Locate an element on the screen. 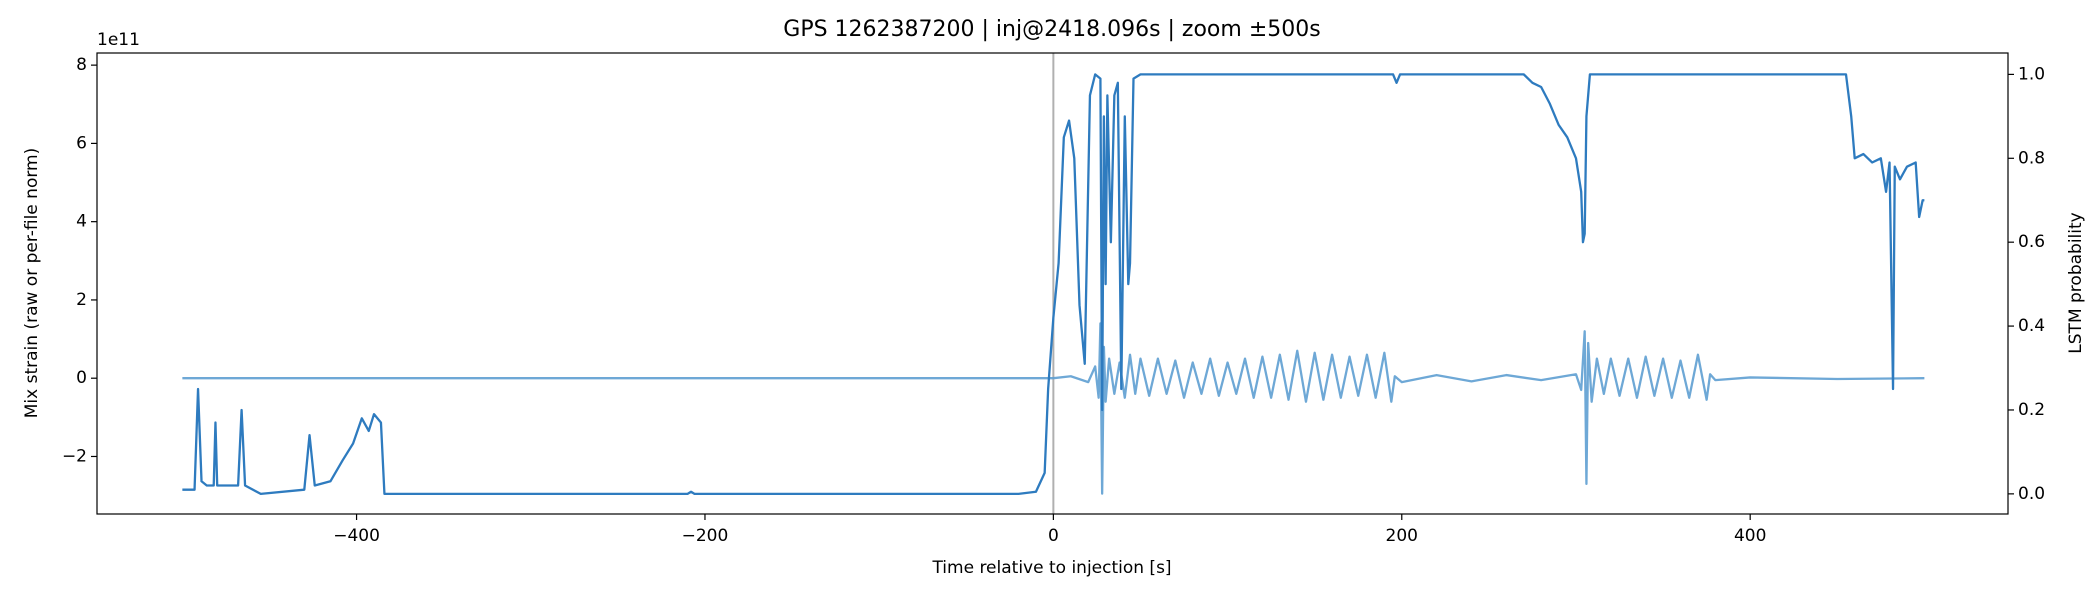  y-offset-label: 1e11 is located at coordinates (118, 40).